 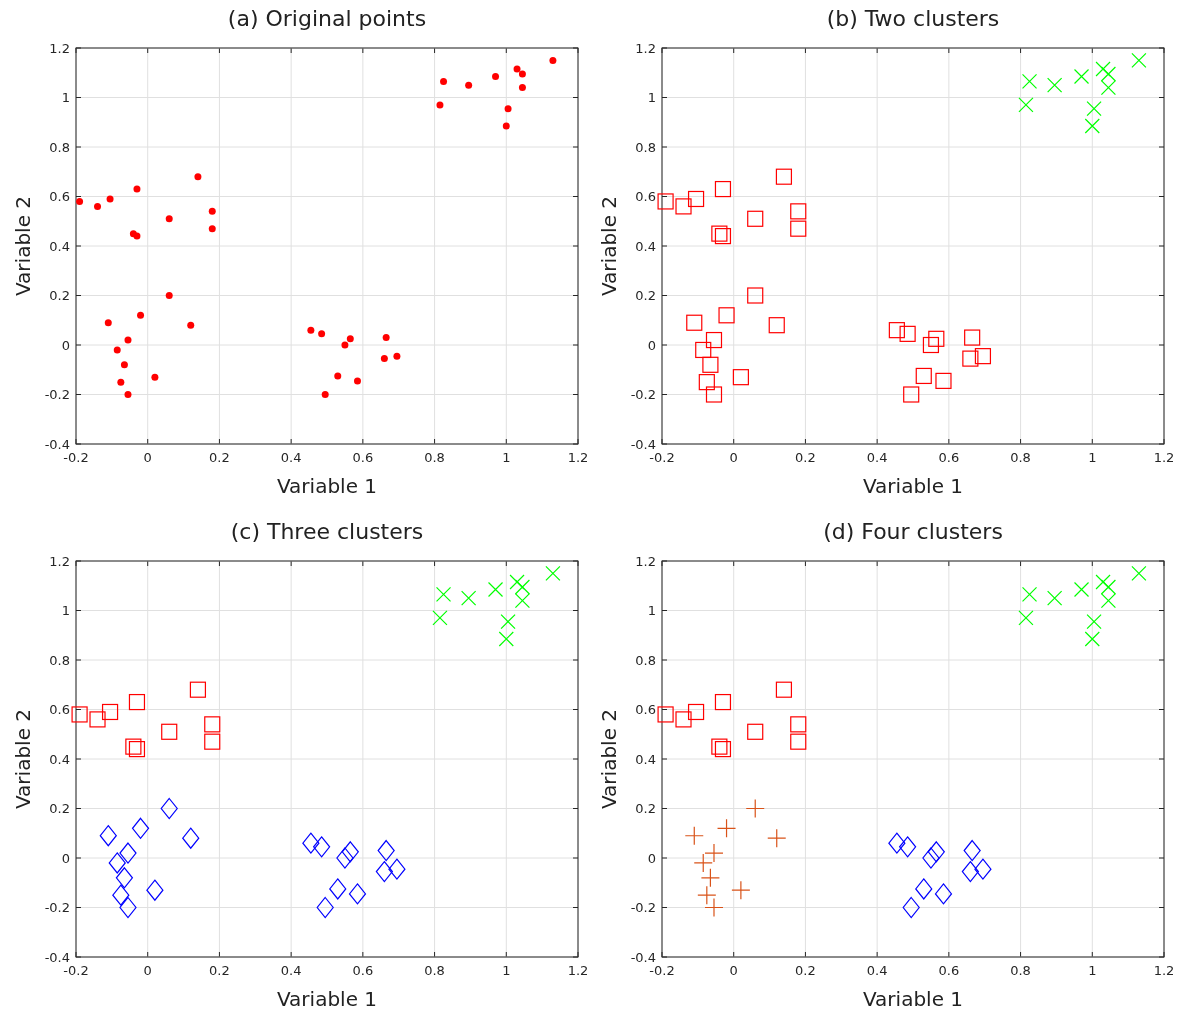 I want to click on x-tick-label: 0.6, so click(x=363, y=970).